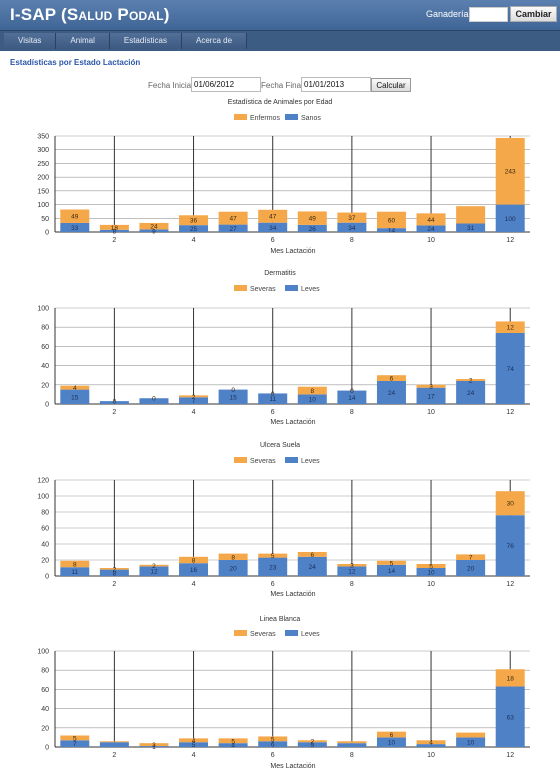 This screenshot has width=560, height=781. I want to click on nav-item-estadisticas: Estadísticas, so click(146, 41).